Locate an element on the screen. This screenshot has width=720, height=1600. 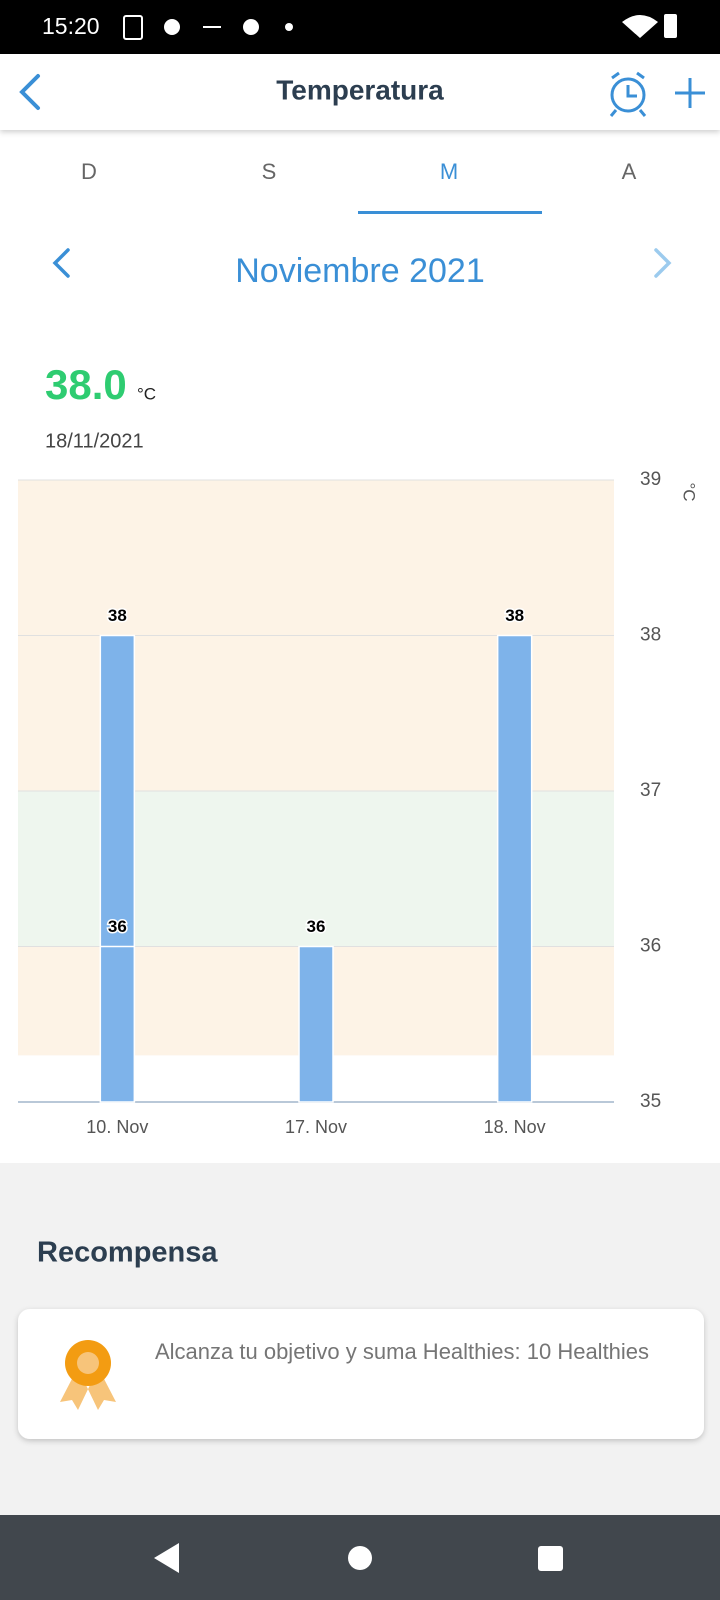
app-bar is located at coordinates (360, 92).